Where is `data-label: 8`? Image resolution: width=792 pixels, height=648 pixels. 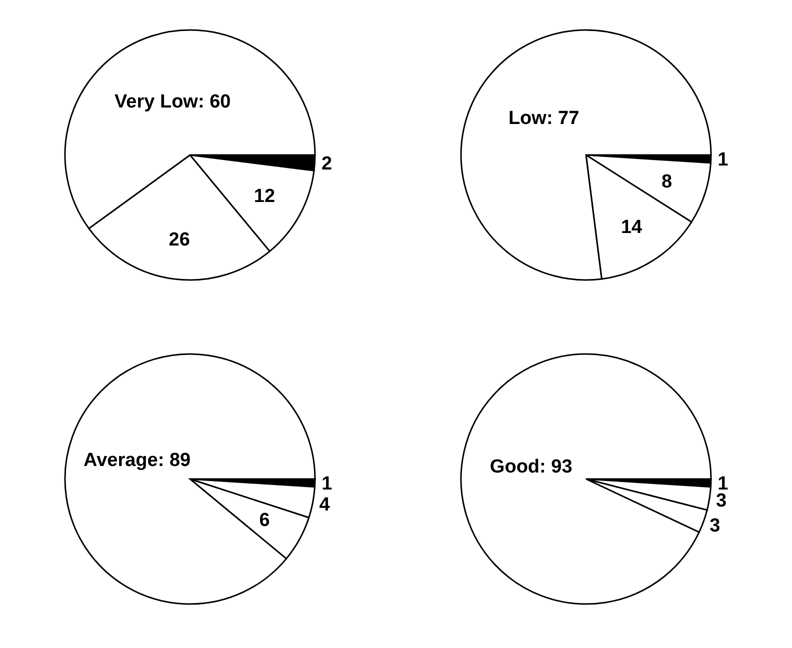
data-label: 8 is located at coordinates (667, 181).